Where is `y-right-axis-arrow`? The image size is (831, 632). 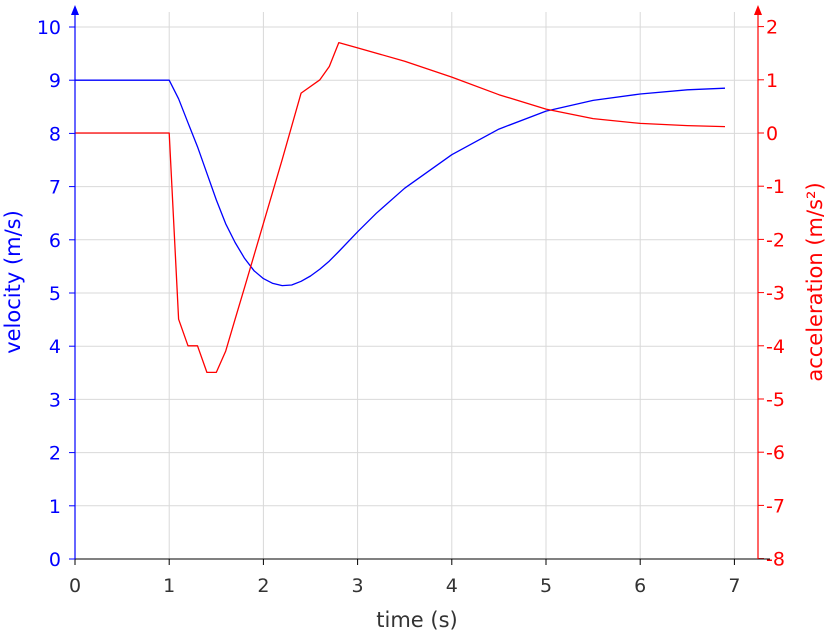 y-right-axis-arrow is located at coordinates (758, 10).